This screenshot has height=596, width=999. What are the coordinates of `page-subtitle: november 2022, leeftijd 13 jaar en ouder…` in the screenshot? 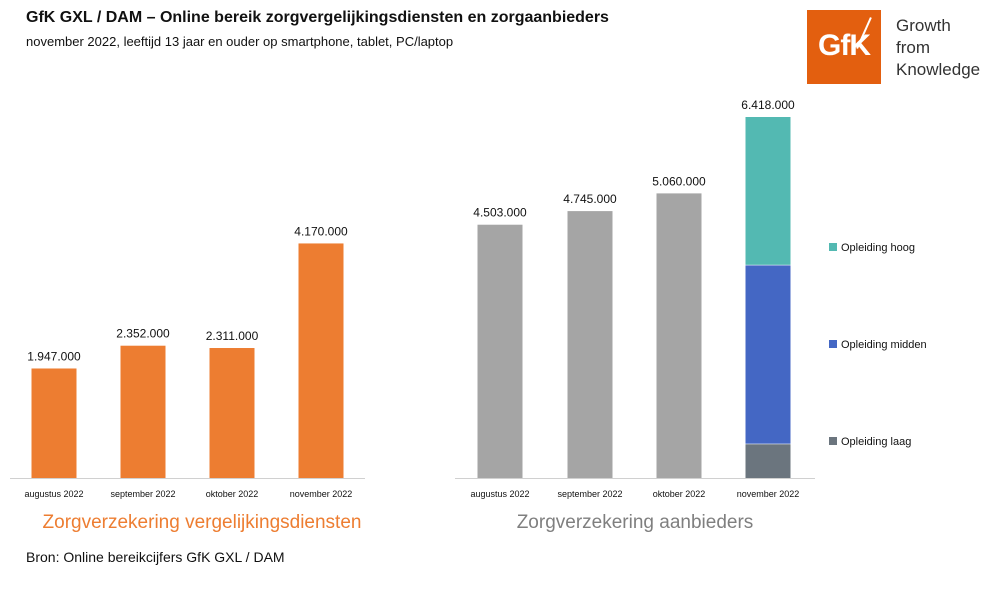 It's located at (240, 41).